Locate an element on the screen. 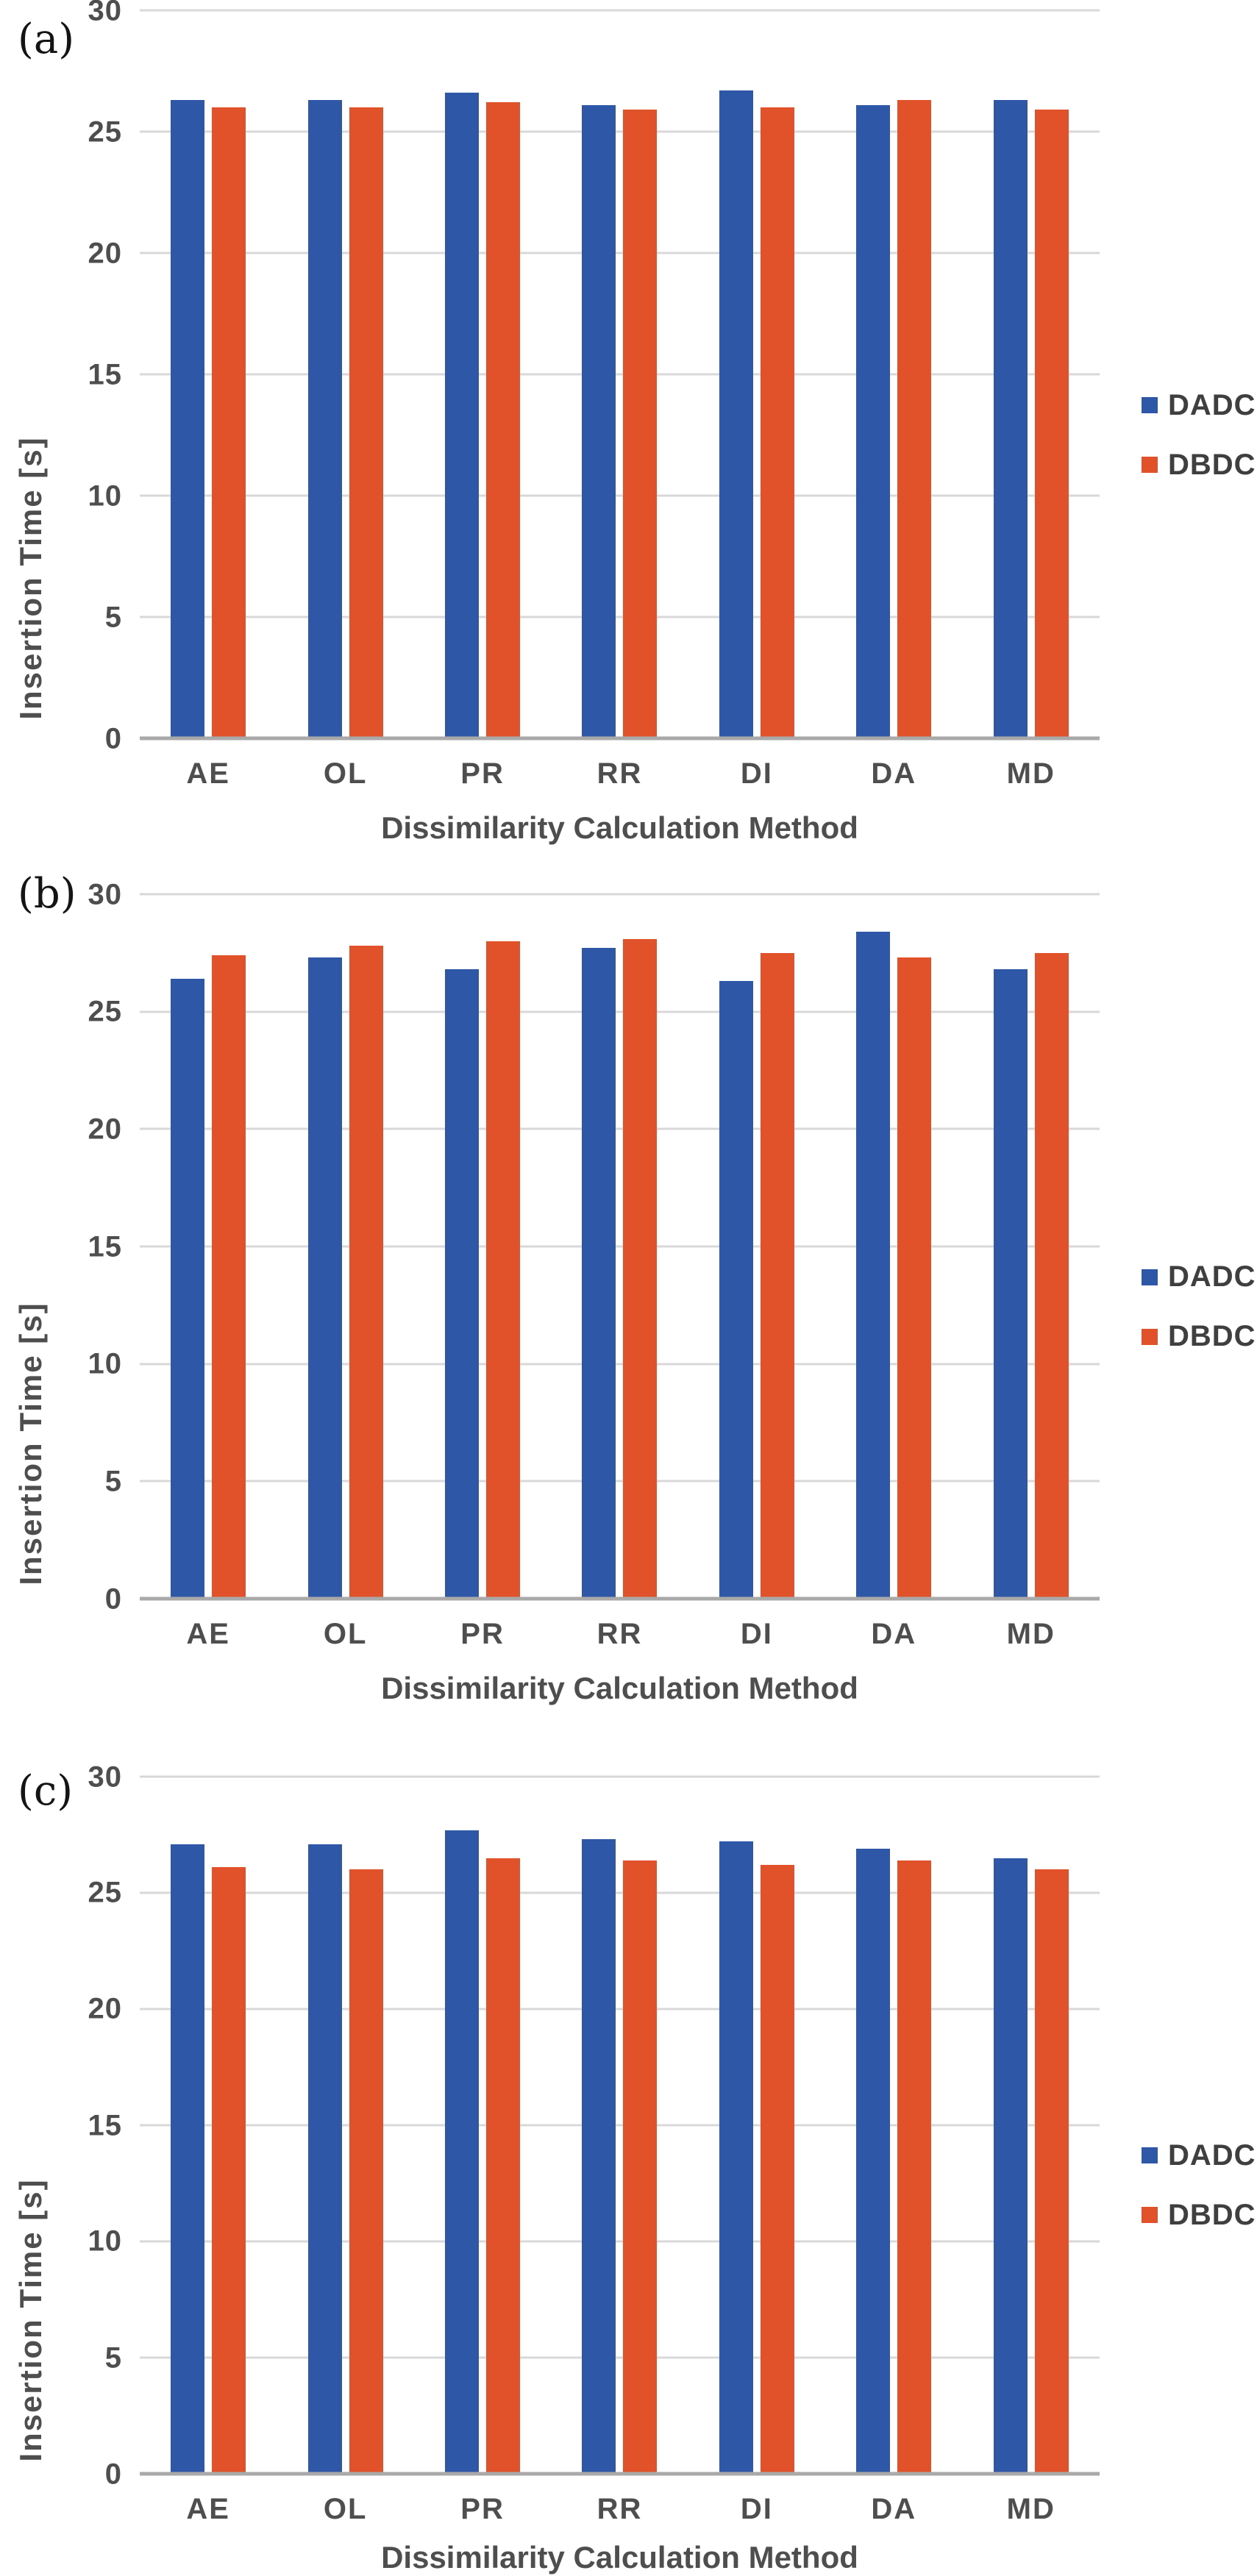 This screenshot has height=2576, width=1257. bar-dadc-rr is located at coordinates (599, 1273).